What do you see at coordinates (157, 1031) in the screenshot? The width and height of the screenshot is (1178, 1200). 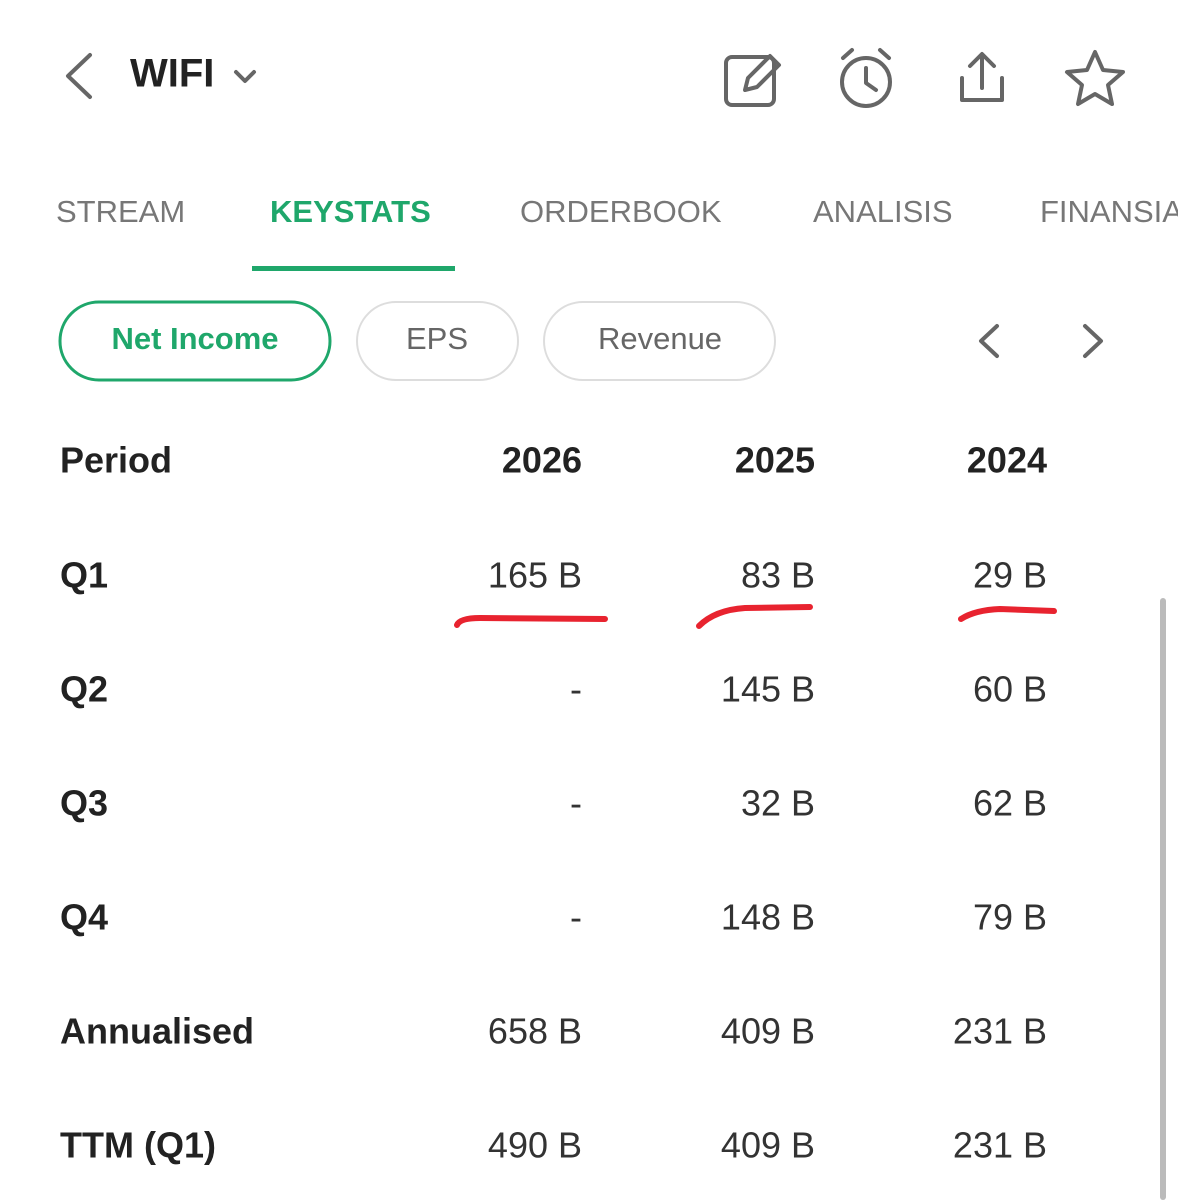 I see `row-label: Annualised` at bounding box center [157, 1031].